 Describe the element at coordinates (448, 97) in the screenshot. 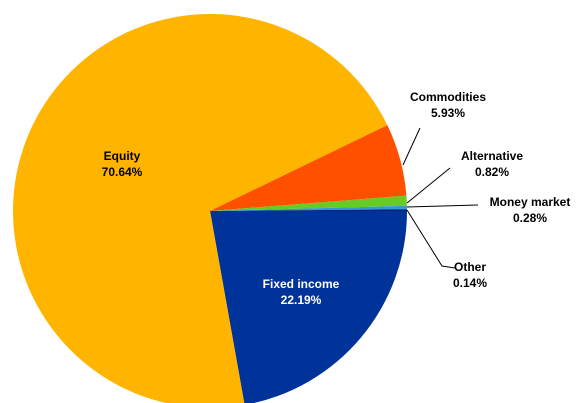

I see `slice-label: Commodities` at that location.